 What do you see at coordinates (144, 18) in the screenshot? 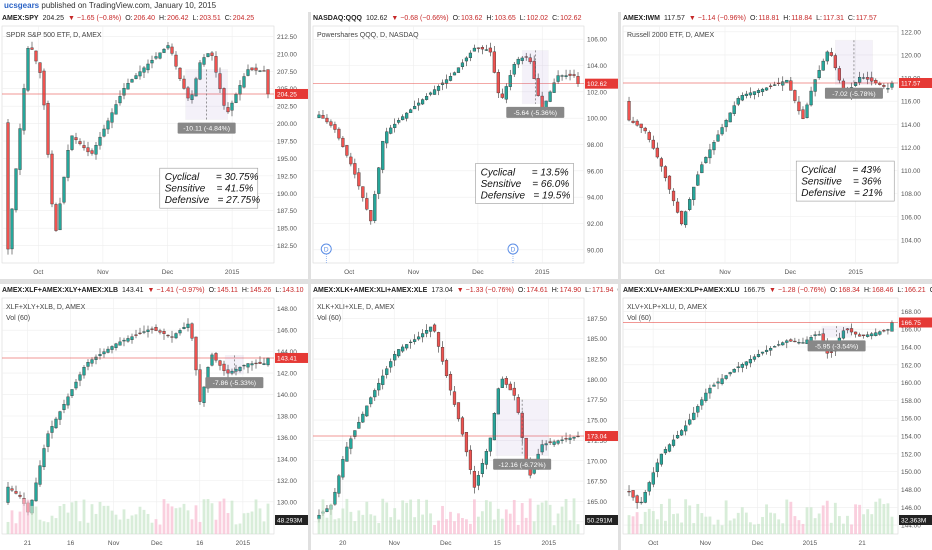
I see `open-value: 206.40` at bounding box center [144, 18].